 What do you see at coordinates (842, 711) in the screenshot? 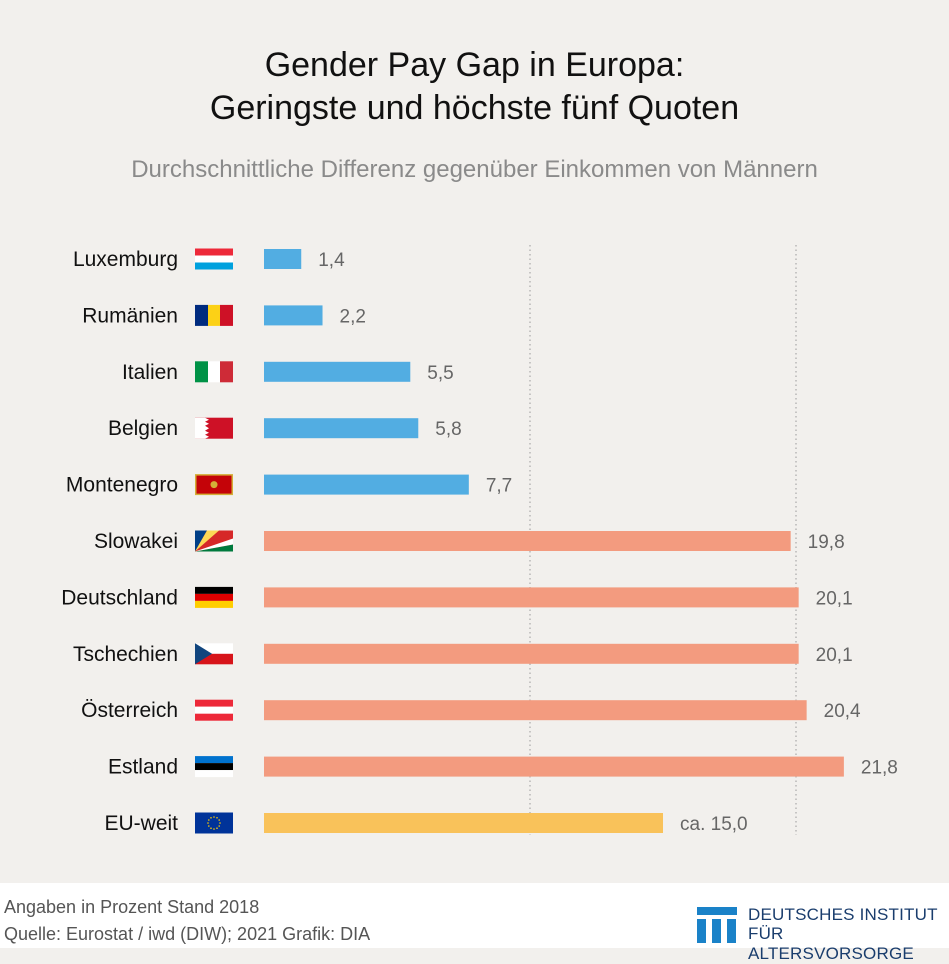
I see `value-label: 20,4` at bounding box center [842, 711].